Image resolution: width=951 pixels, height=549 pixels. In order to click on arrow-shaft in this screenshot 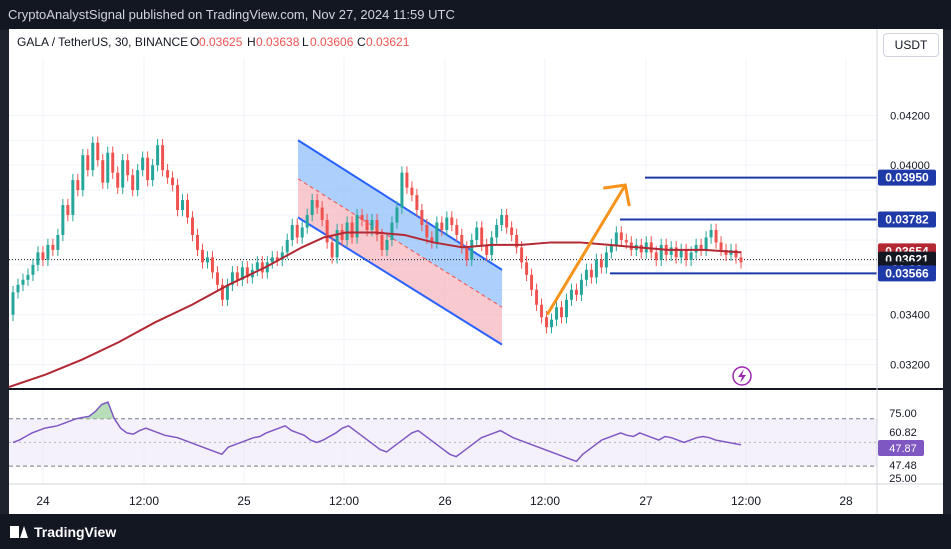, I will do `click(586, 250)`.